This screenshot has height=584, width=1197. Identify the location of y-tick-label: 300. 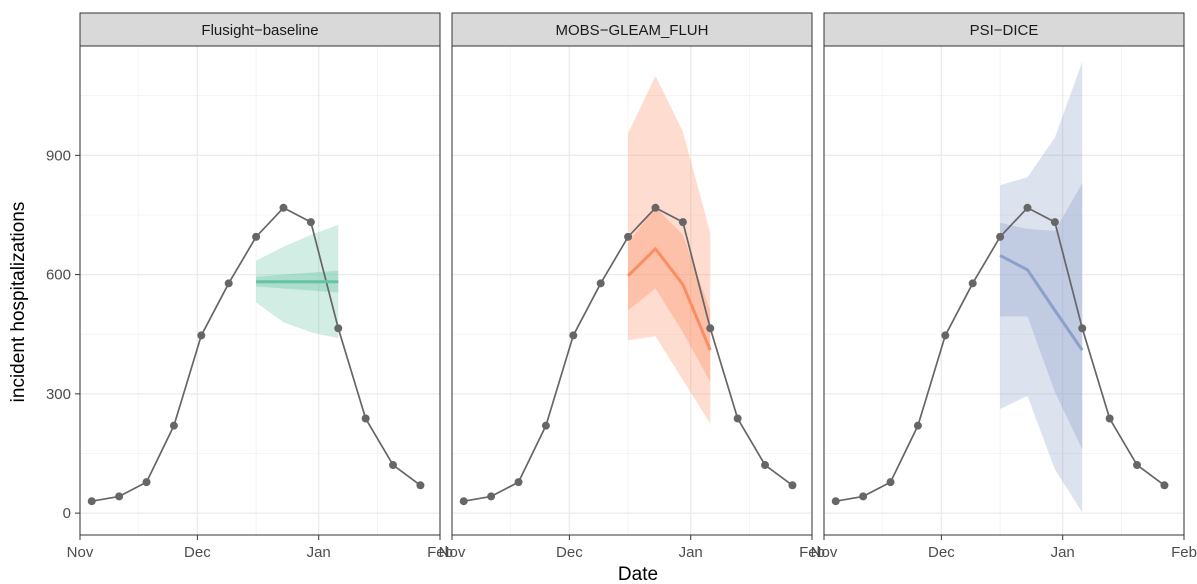
(58, 394).